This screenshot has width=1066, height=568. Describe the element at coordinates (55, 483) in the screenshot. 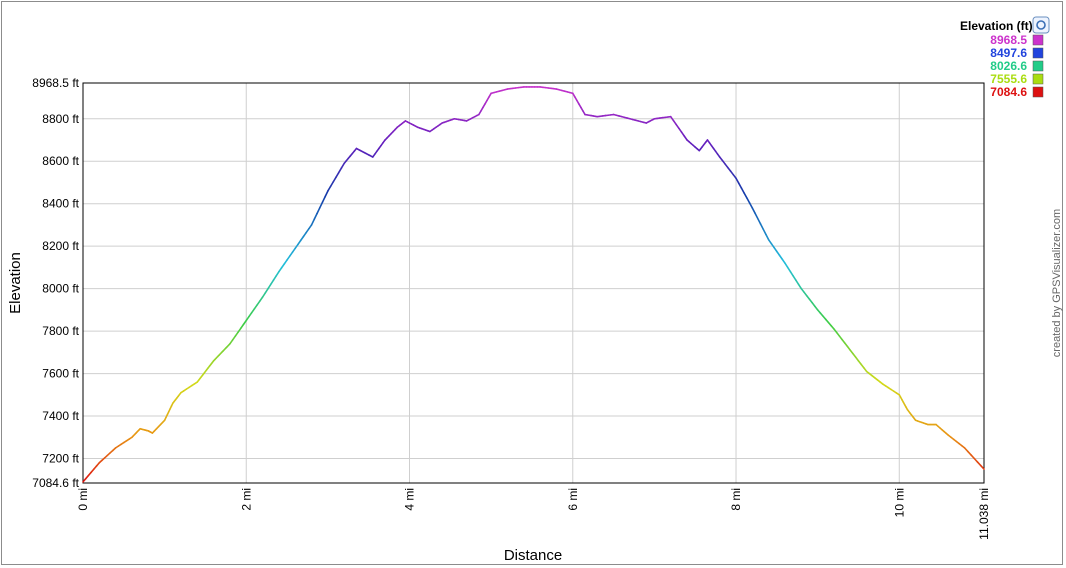

I see `y-tick-label: 7084.6 ft` at that location.